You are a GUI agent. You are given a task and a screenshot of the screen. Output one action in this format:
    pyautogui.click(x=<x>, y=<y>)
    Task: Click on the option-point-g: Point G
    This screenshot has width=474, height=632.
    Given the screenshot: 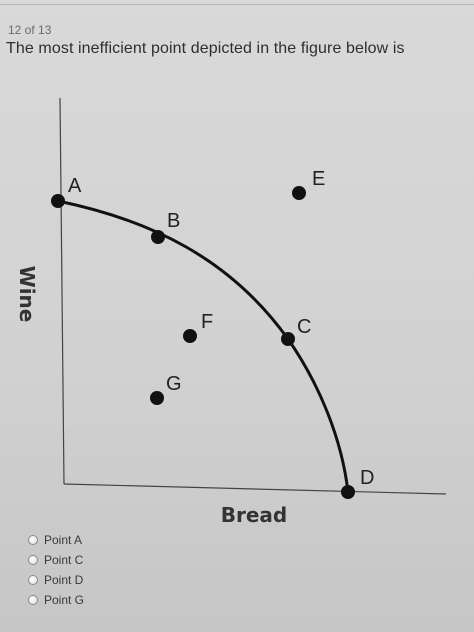 What is the action you would take?
    pyautogui.click(x=56, y=600)
    